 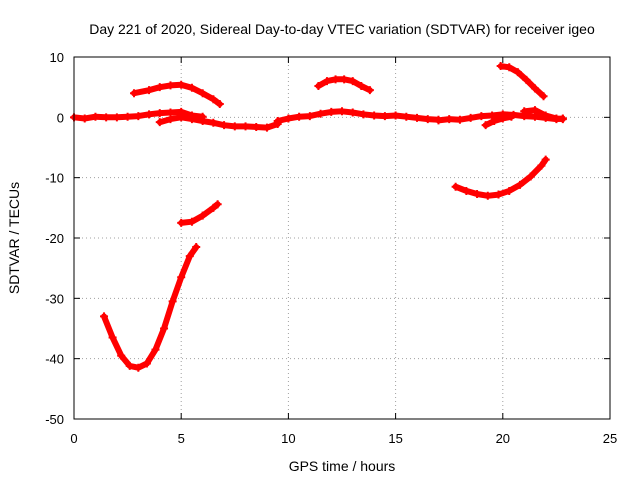 I want to click on series-arc-late-bump, so click(x=543, y=115).